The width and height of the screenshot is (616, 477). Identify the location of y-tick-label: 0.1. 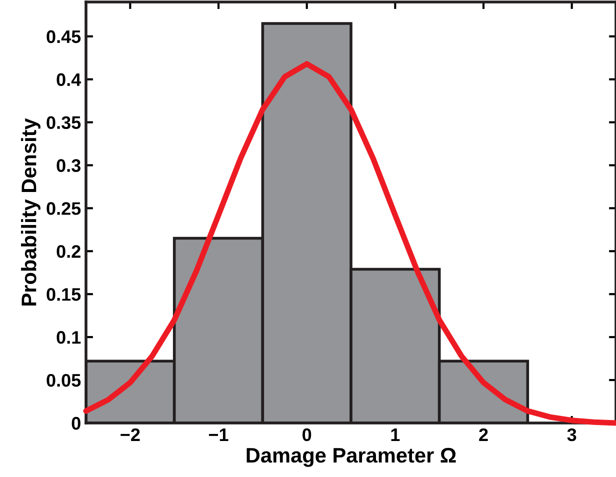
(68, 337).